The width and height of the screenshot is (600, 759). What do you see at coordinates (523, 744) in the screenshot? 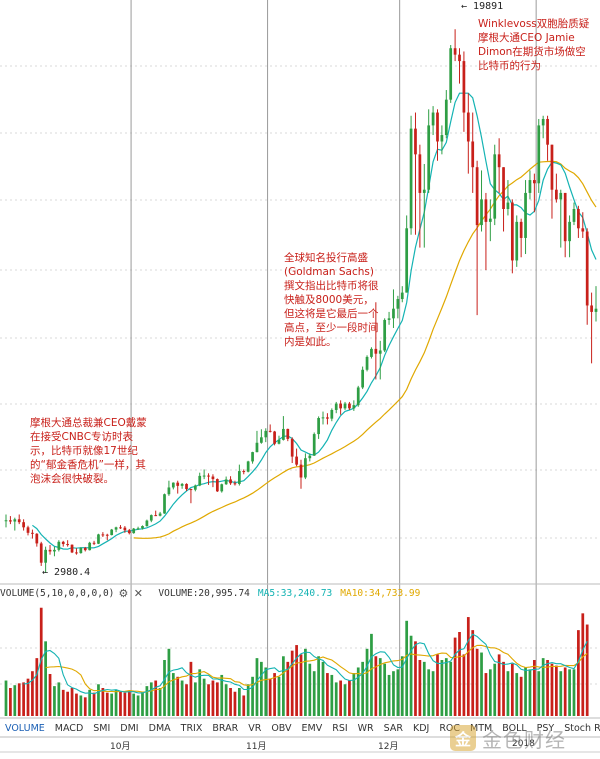
I see `time-label-2018: 2018` at bounding box center [523, 744].